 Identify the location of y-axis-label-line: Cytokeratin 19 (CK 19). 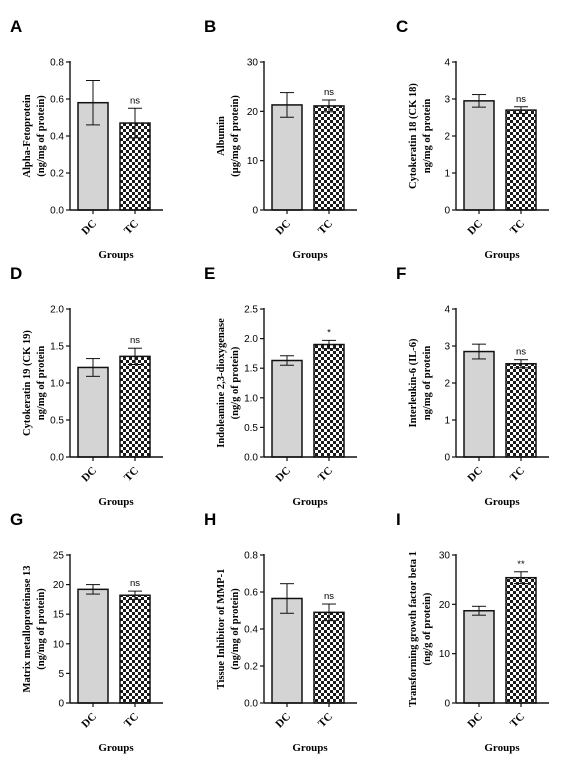
(27, 383).